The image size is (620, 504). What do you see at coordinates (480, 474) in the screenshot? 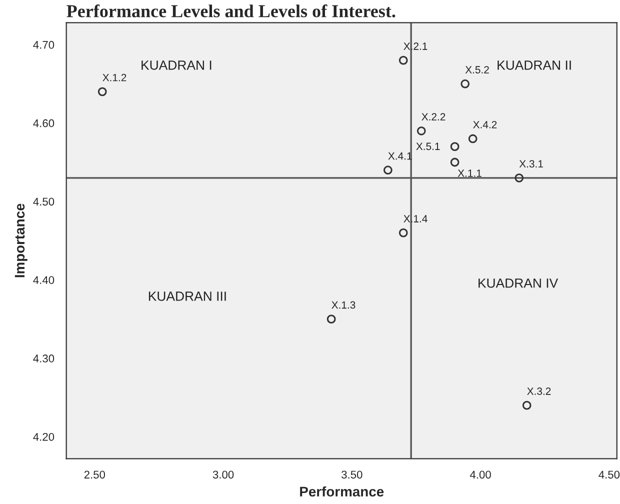
I see `x-tick-label: 4.00` at bounding box center [480, 474].